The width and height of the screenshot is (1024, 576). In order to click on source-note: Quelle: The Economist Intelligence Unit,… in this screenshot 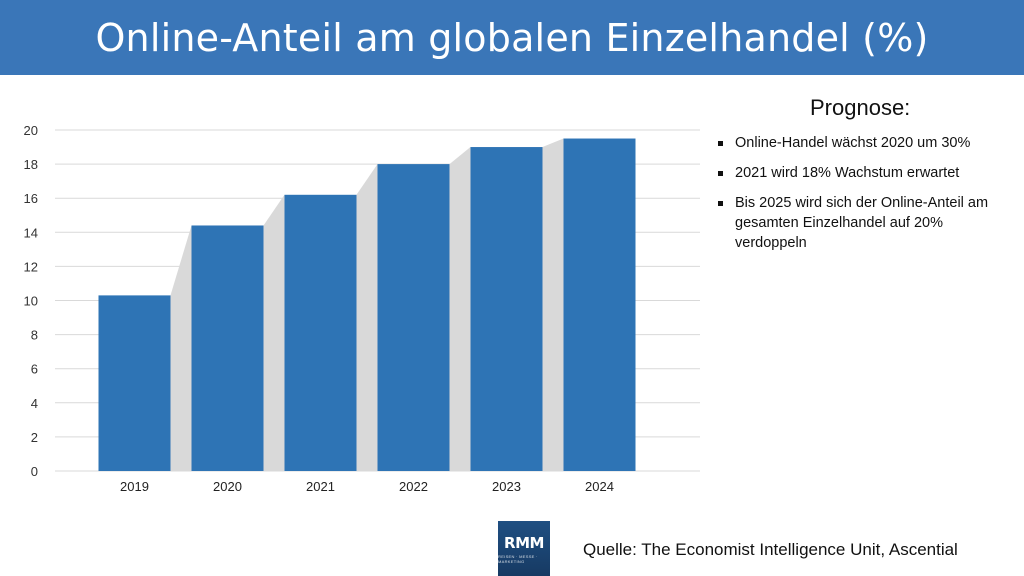, I will do `click(770, 549)`.